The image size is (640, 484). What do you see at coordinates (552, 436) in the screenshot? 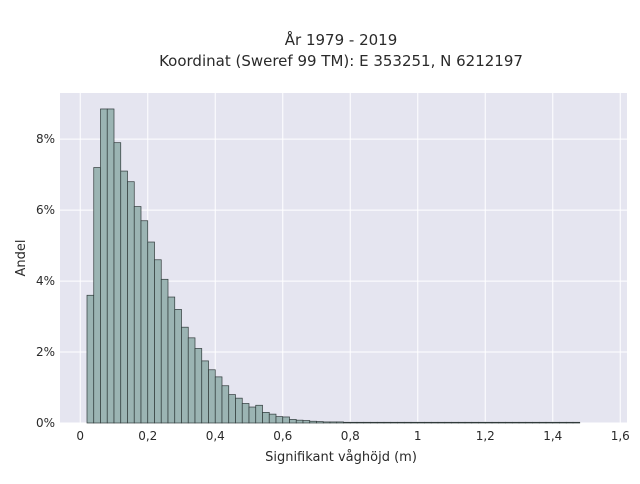
I see `x-tick-label: 1,4` at bounding box center [552, 436].